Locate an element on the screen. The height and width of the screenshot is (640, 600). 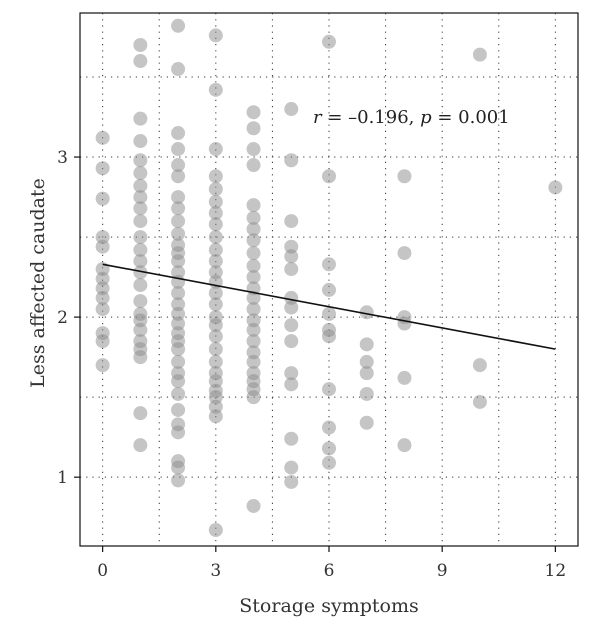
regression-line-group is located at coordinates (329, 306).